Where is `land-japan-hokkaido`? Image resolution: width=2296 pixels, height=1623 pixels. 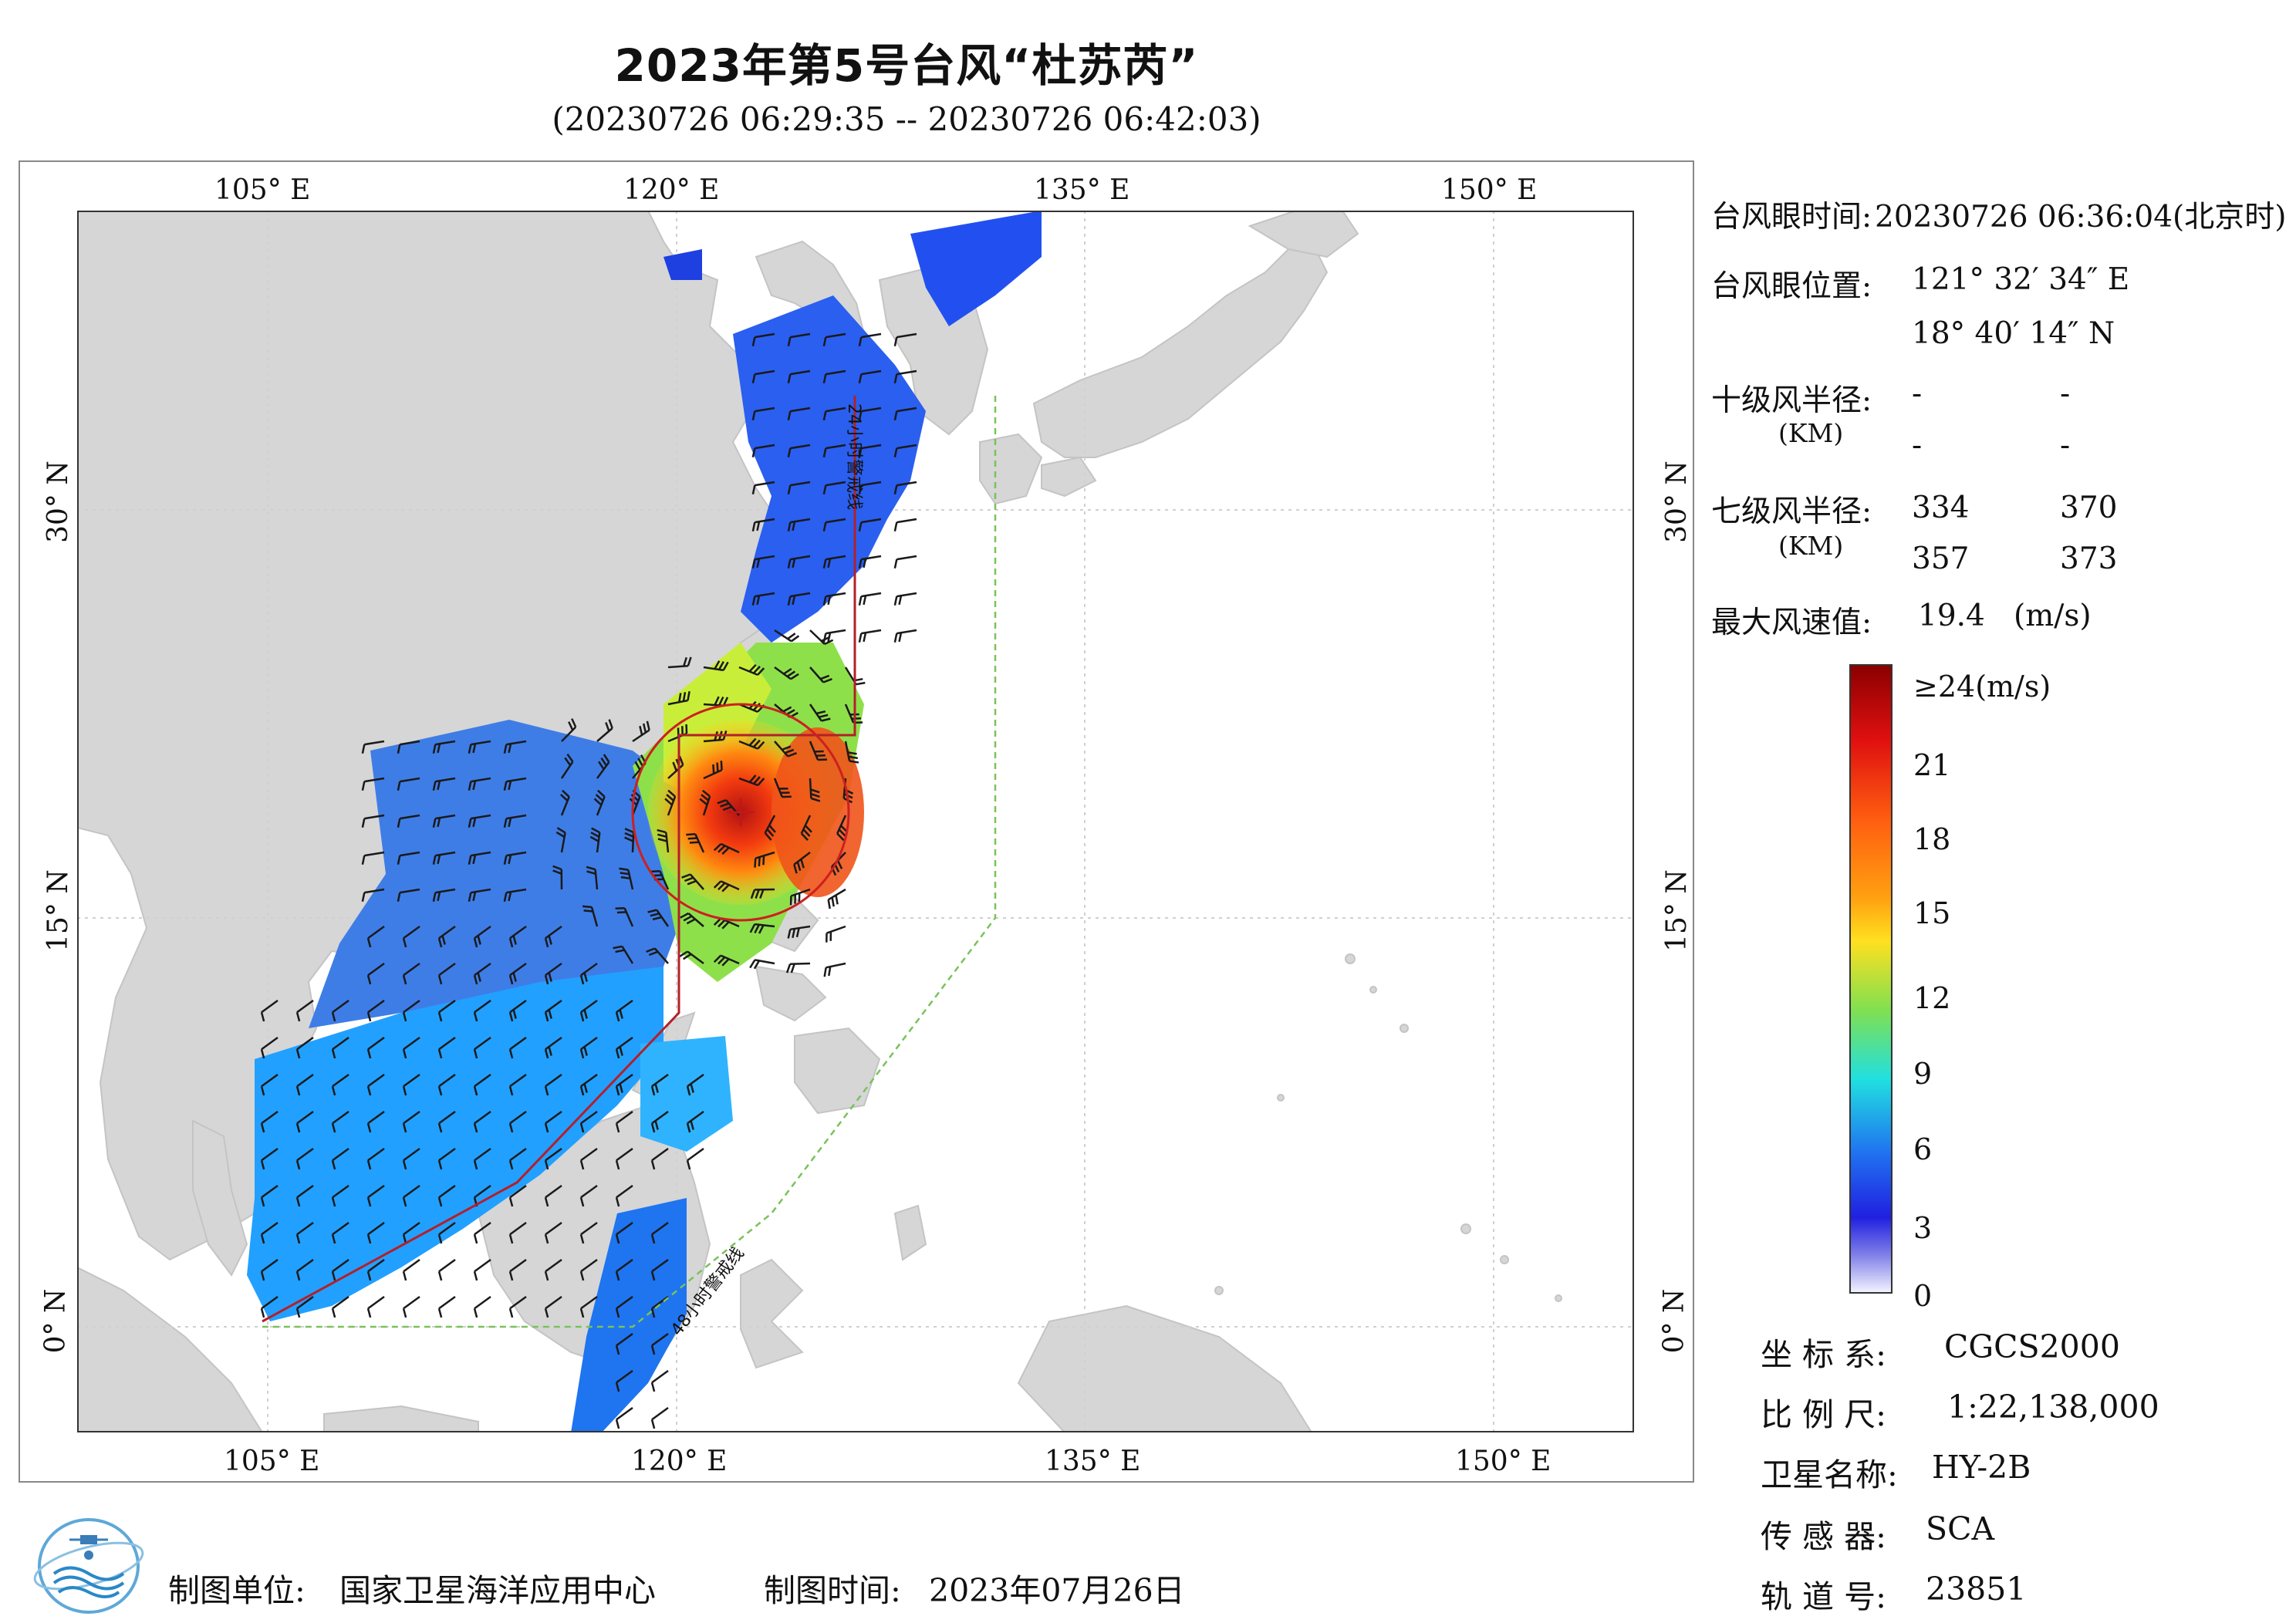 land-japan-hokkaido is located at coordinates (1303, 234).